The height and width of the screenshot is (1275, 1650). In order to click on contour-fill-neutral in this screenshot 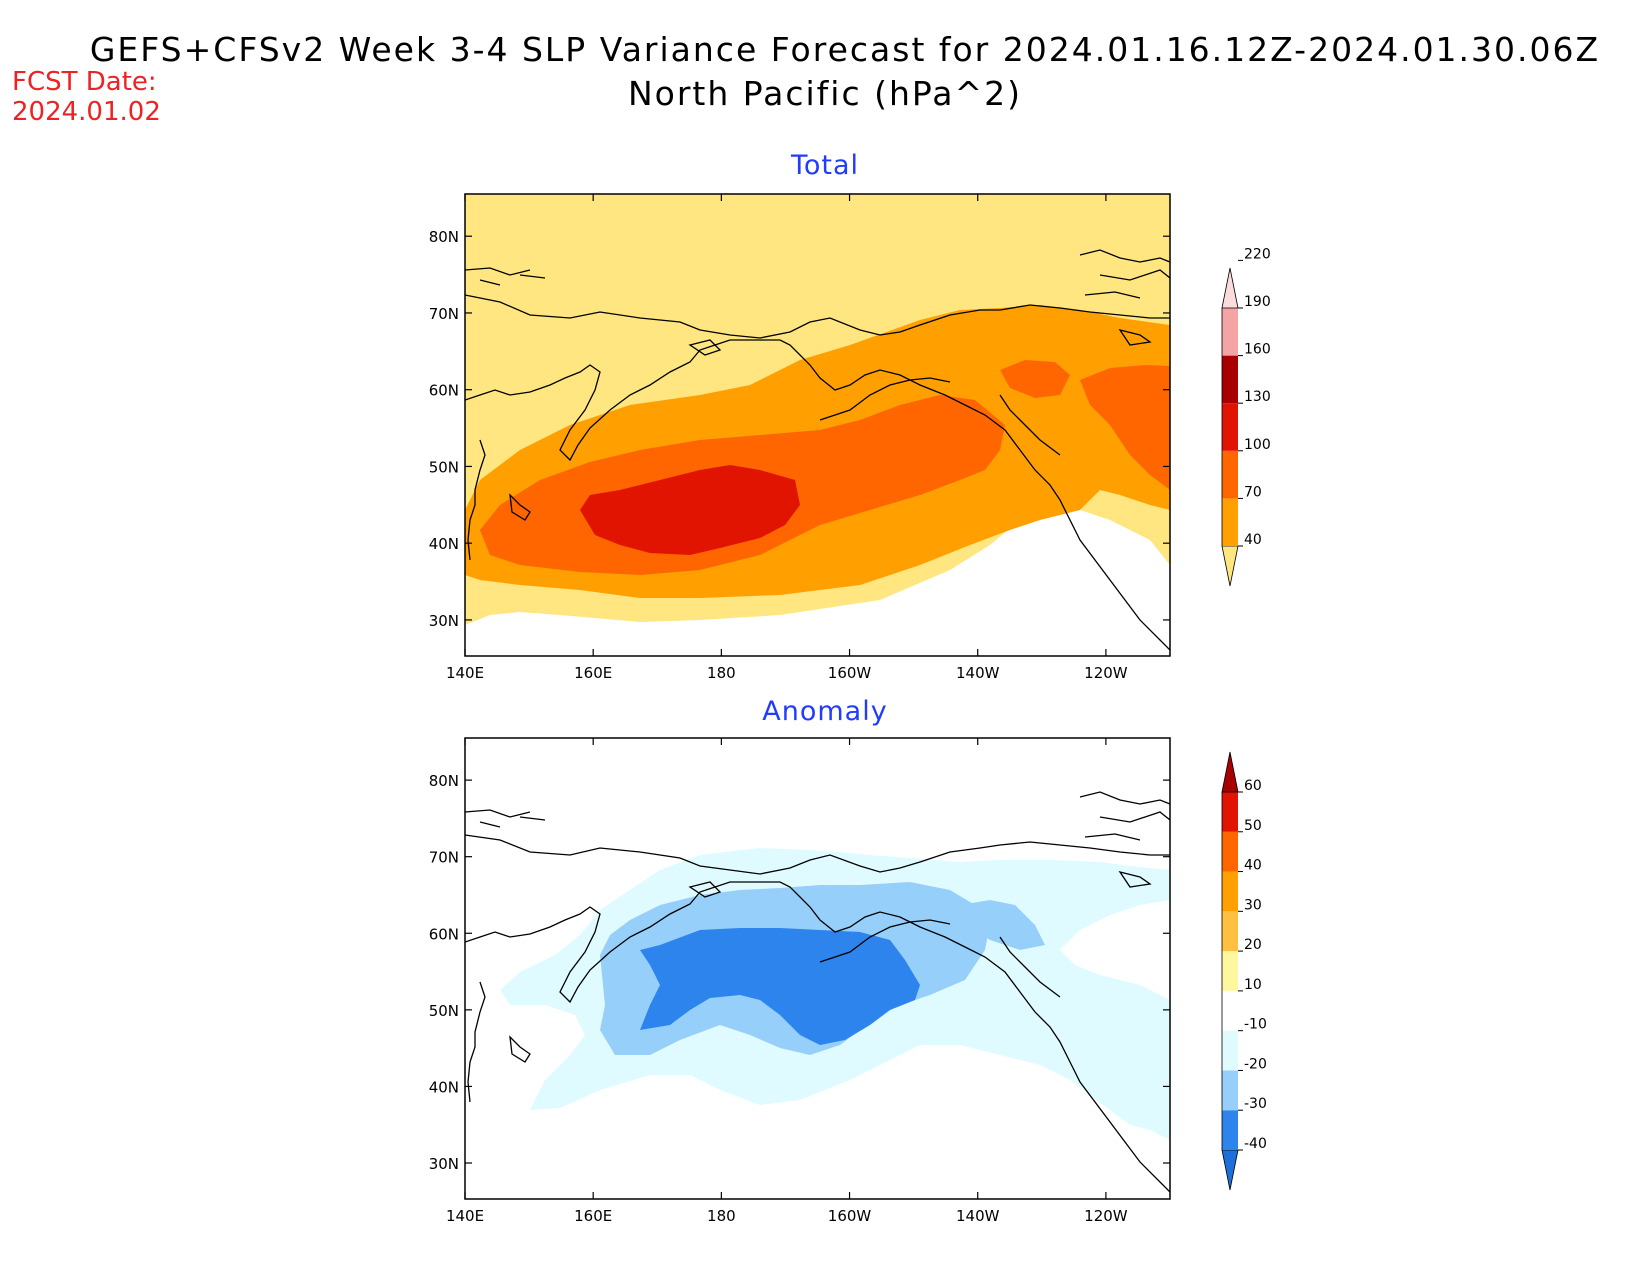, I will do `click(1115, 950)`.